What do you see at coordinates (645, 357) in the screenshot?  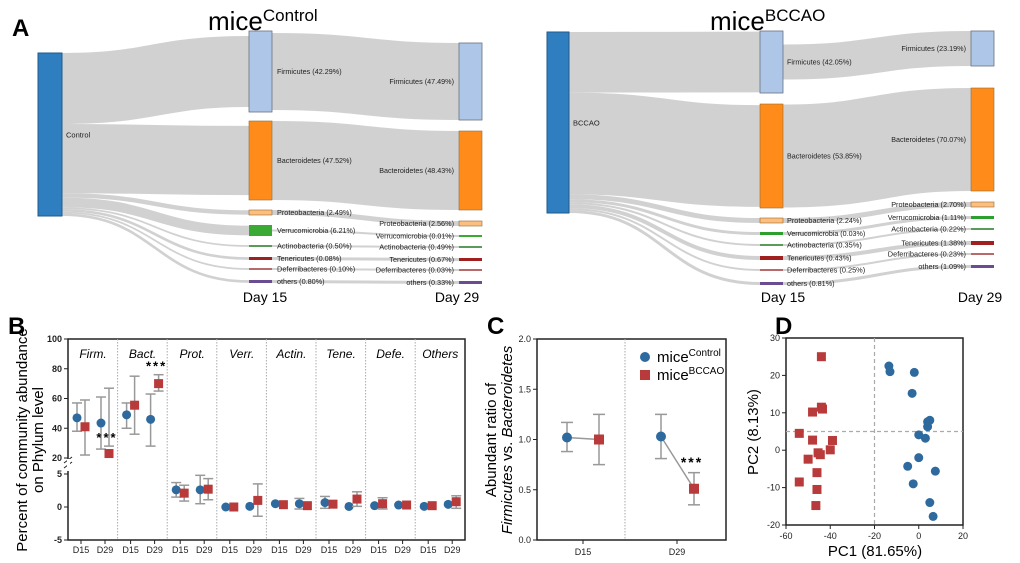 I see `legend-control-marker` at bounding box center [645, 357].